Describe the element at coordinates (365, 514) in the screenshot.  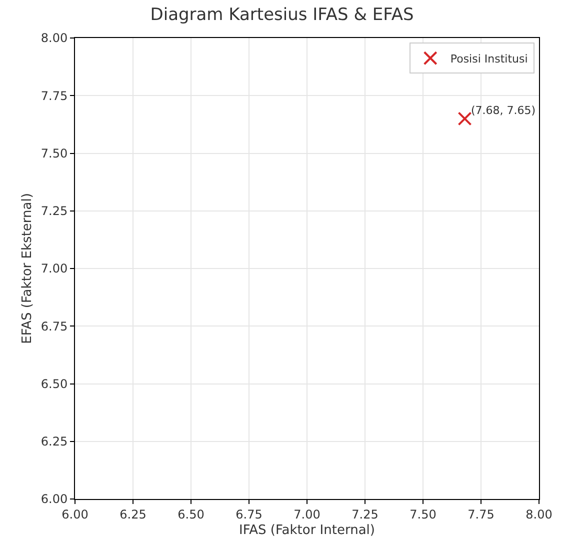
I see `x-tick-label: 7.25` at that location.